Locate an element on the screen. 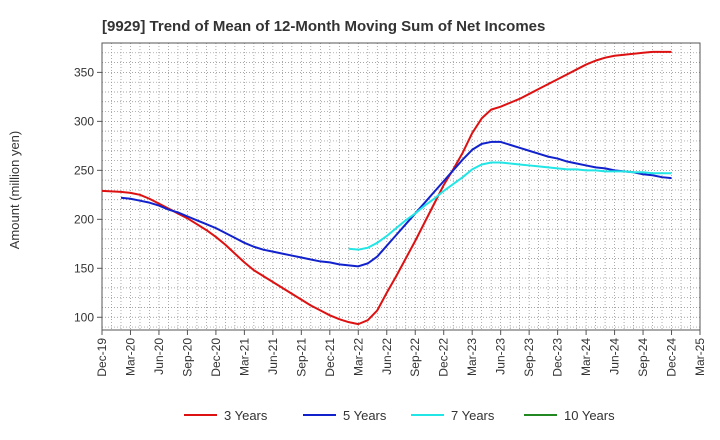  legend: 3 Years 5 Years 7 Years 10 Years is located at coordinates (399, 415).